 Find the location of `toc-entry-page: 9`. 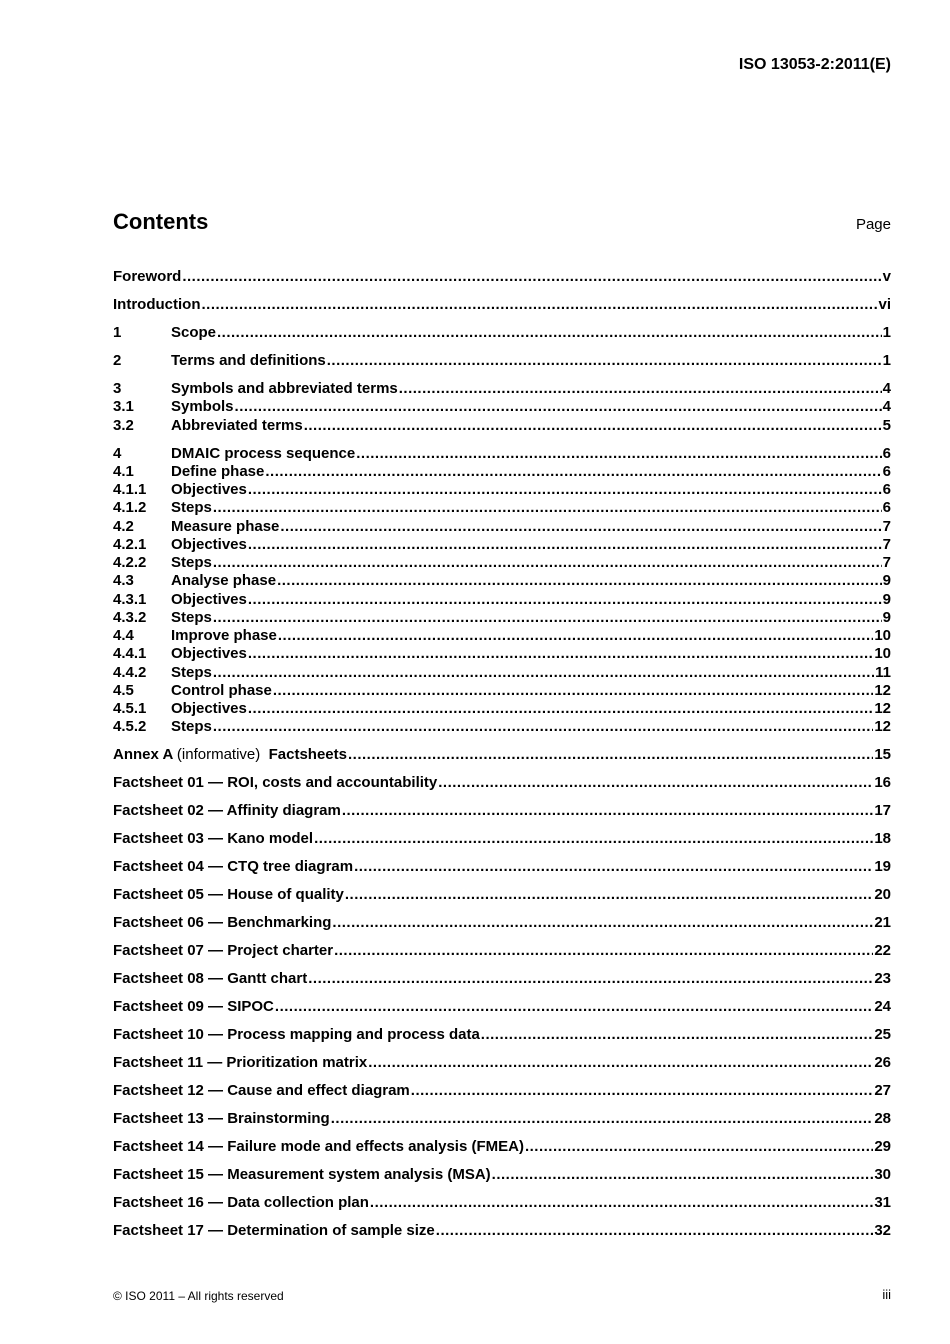

toc-entry-page: 9 is located at coordinates (886, 599).